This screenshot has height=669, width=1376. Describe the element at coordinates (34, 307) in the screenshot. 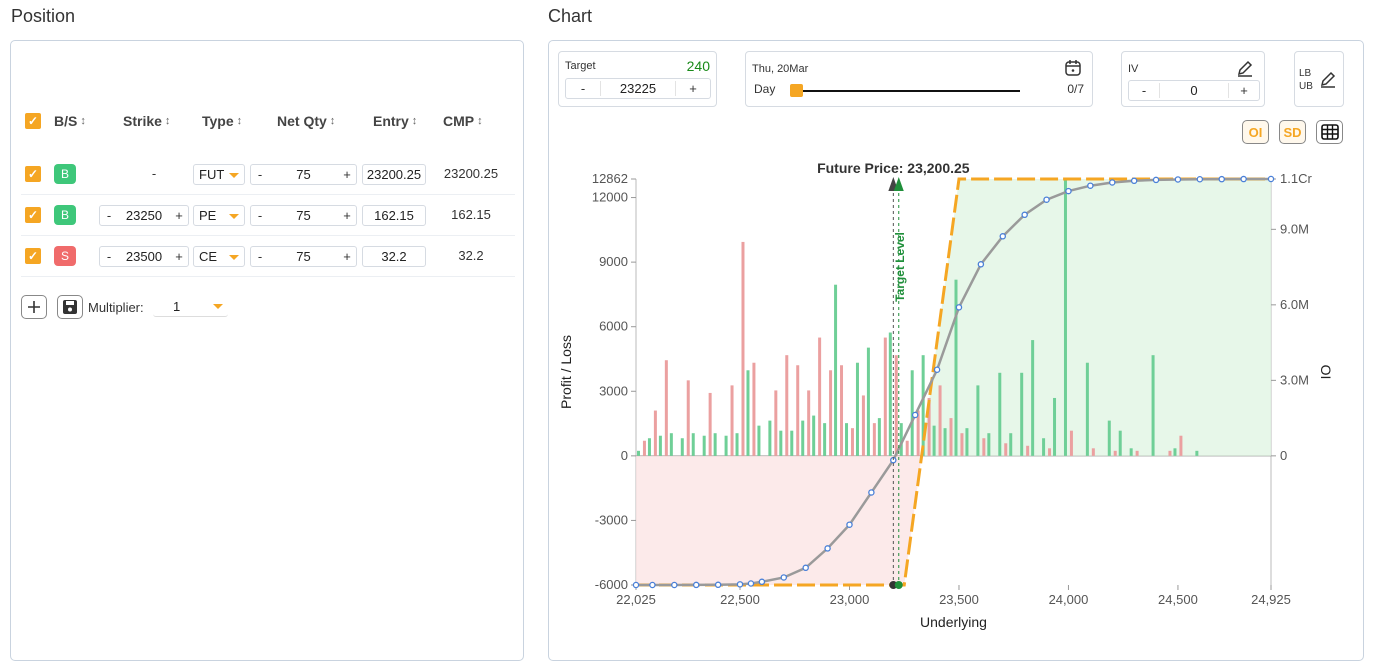

I see `add-position-button` at that location.